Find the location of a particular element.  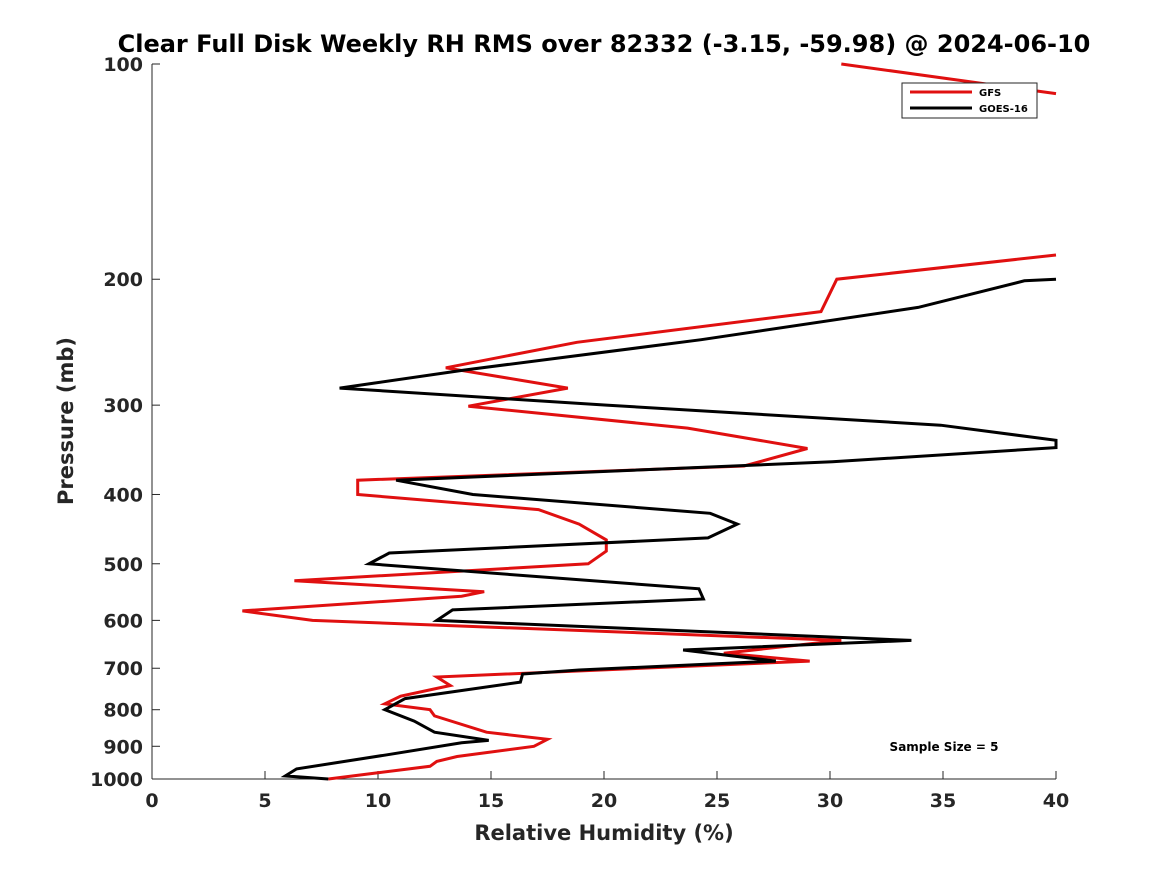

x-axis-label: Relative Humidity (%) is located at coordinates (603, 833).